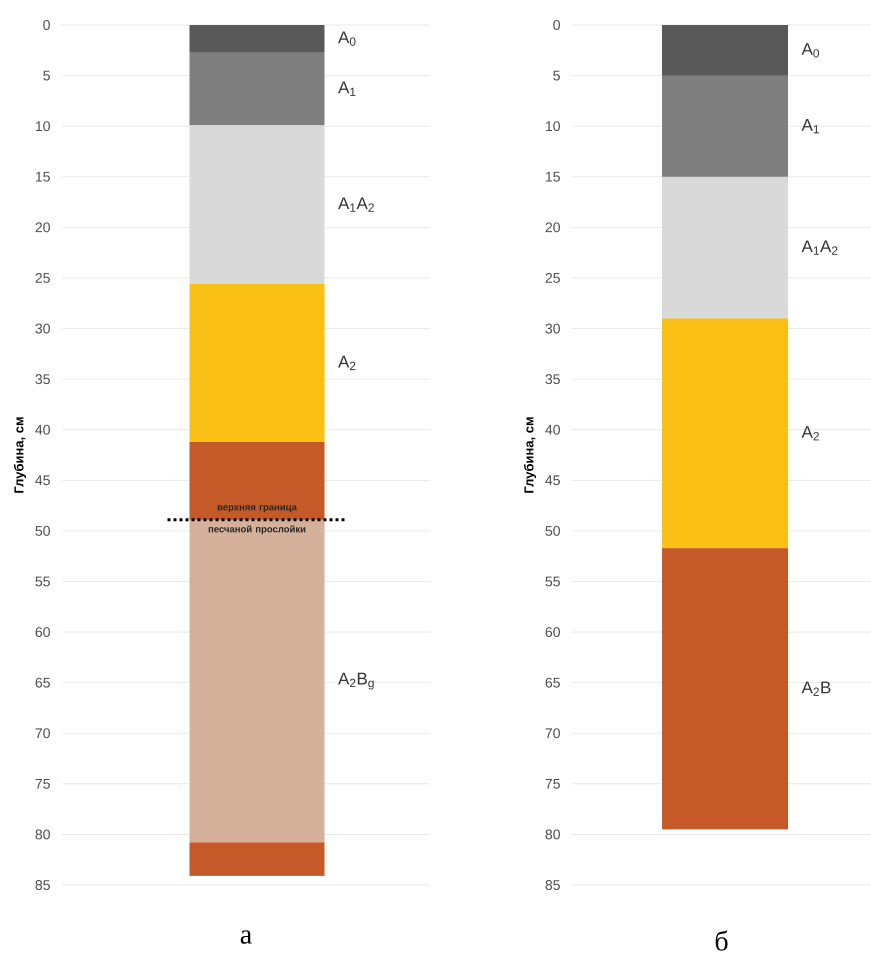 This screenshot has height=979, width=871. I want to click on text: верхняя граница песчаной прослойки, so click(257, 519).